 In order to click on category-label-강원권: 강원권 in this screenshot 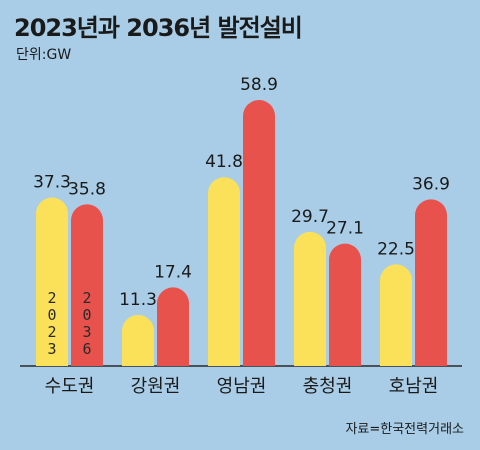, I will do `click(156, 386)`.